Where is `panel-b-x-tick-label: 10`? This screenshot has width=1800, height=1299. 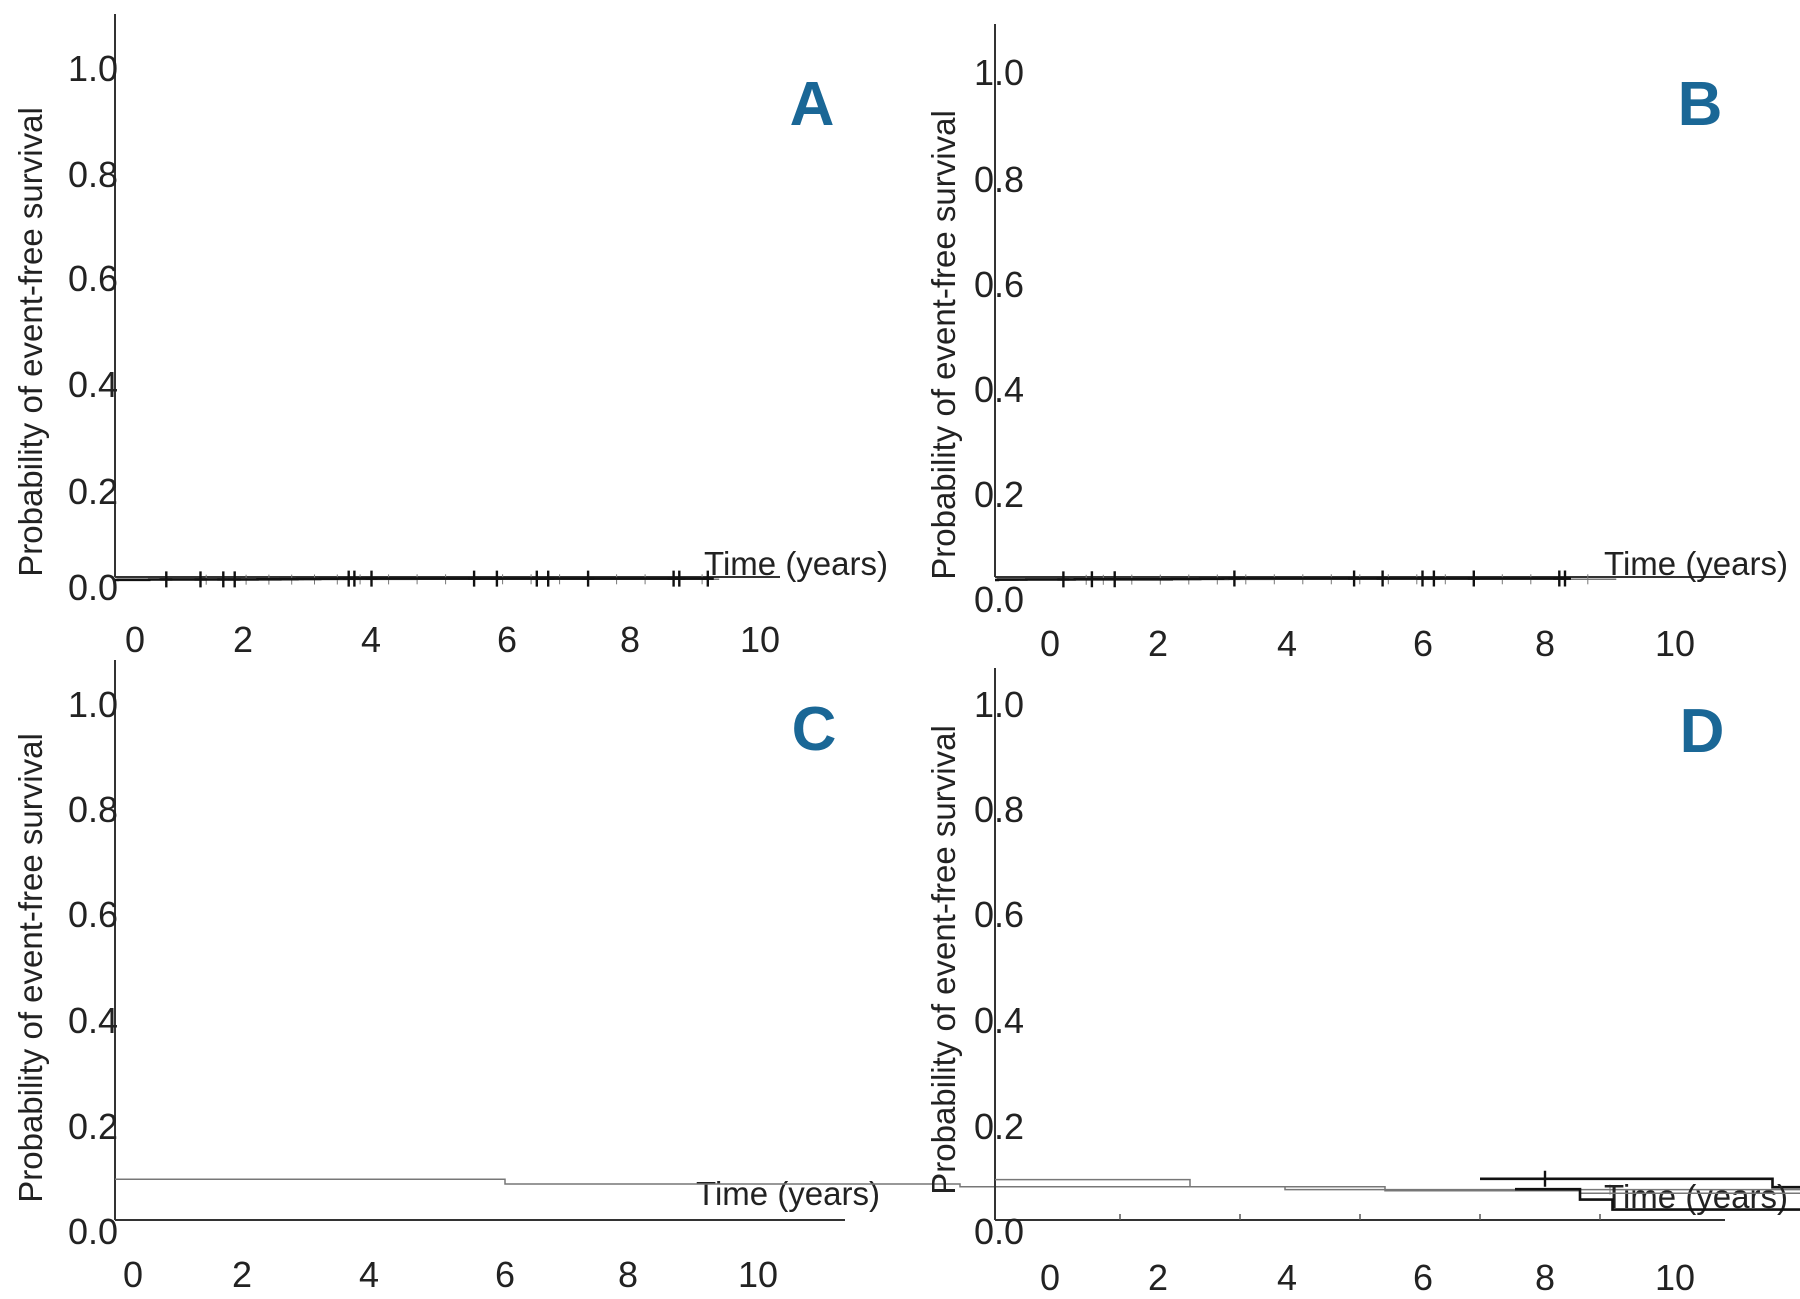 panel-b-x-tick-label: 10 is located at coordinates (1675, 643).